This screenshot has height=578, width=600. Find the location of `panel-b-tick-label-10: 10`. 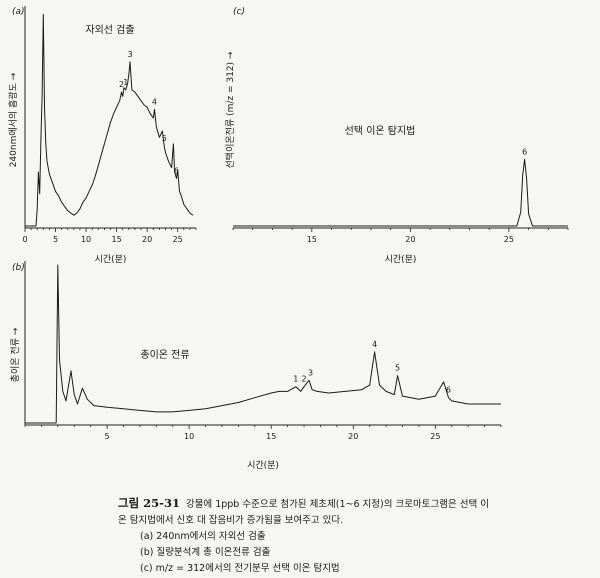

panel-b-tick-label-10: 10 is located at coordinates (189, 436).